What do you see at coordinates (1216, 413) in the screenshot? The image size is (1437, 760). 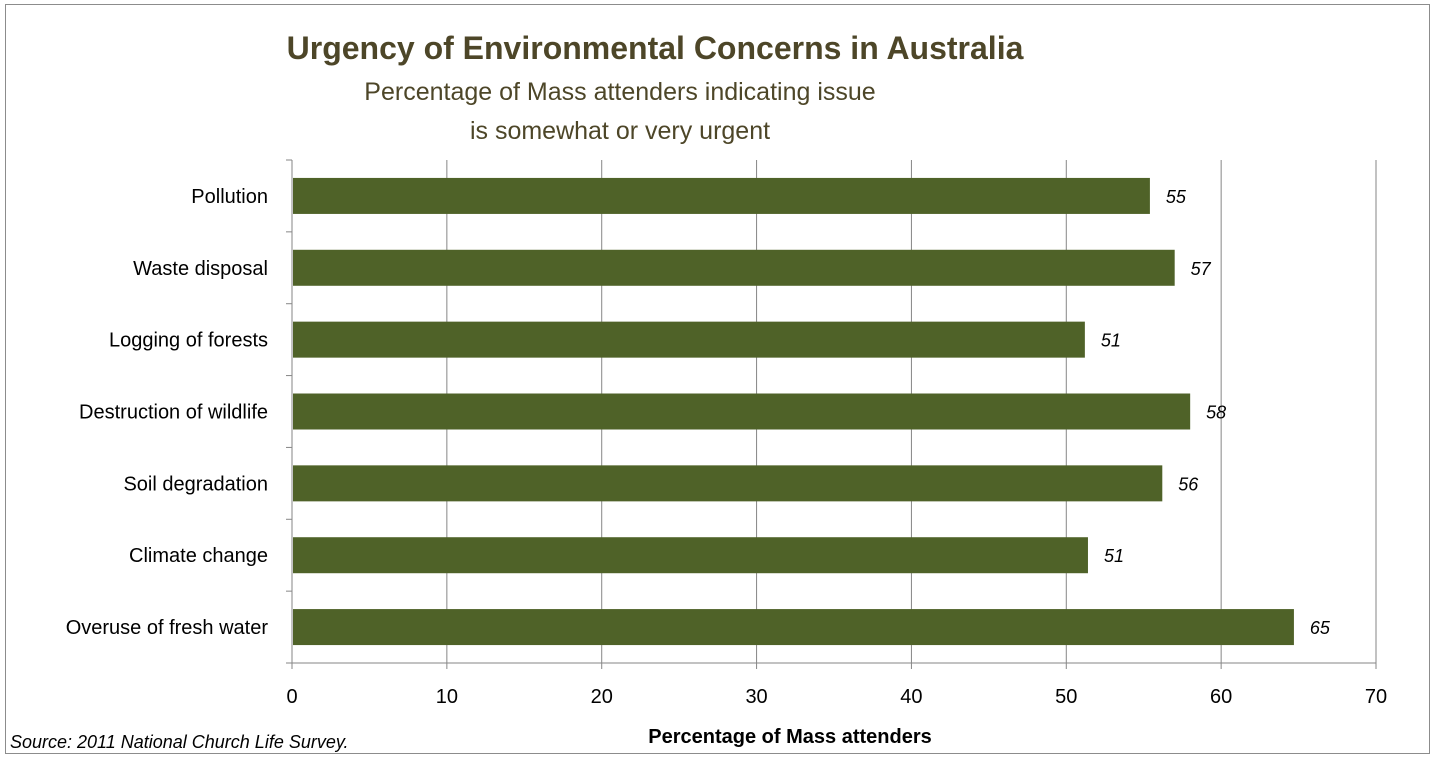 I see `data-label-3: 58` at bounding box center [1216, 413].